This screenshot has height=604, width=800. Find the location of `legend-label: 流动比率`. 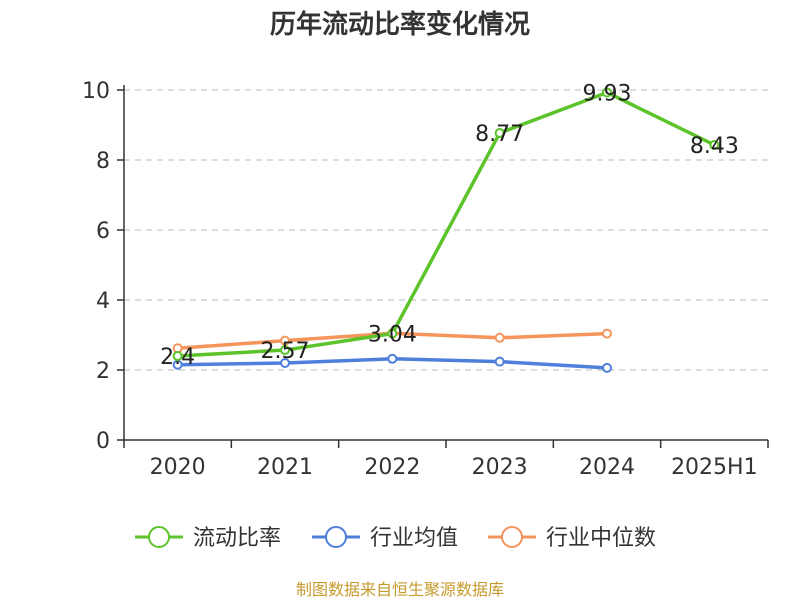

legend-label: 流动比率 is located at coordinates (237, 538).